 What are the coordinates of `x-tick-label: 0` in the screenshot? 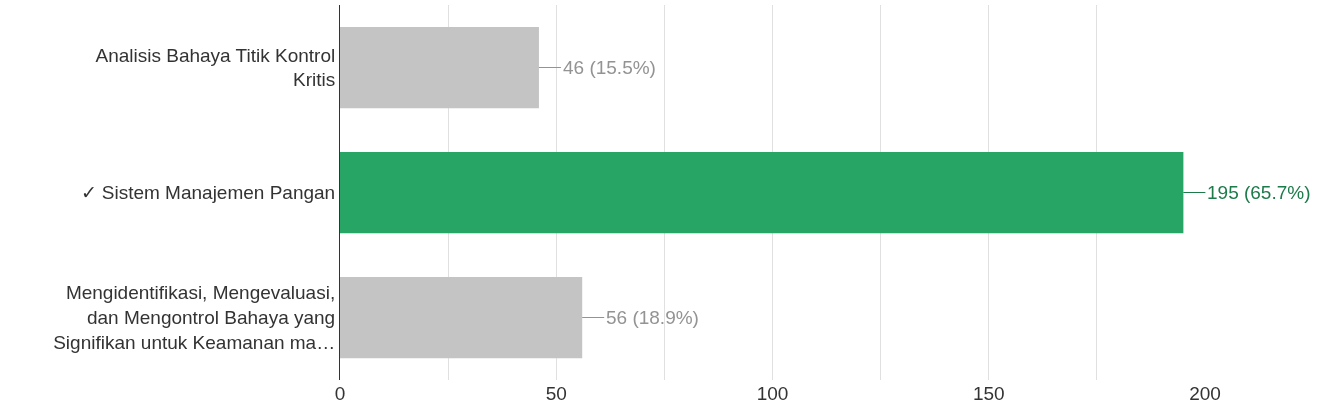 It's located at (340, 393).